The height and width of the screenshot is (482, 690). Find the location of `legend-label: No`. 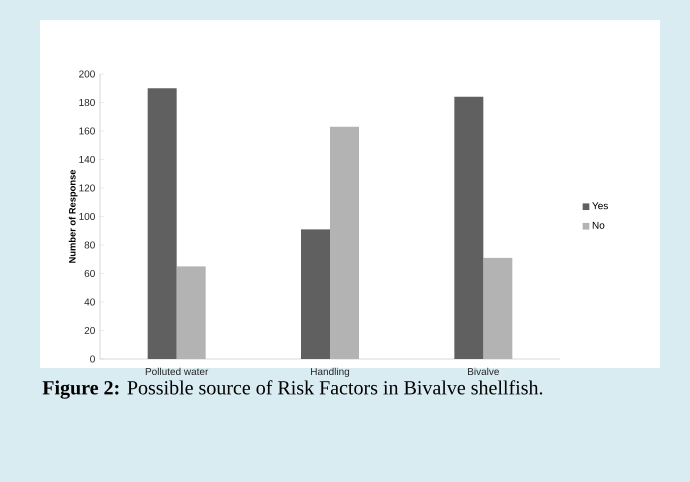

legend-label: No is located at coordinates (598, 225).